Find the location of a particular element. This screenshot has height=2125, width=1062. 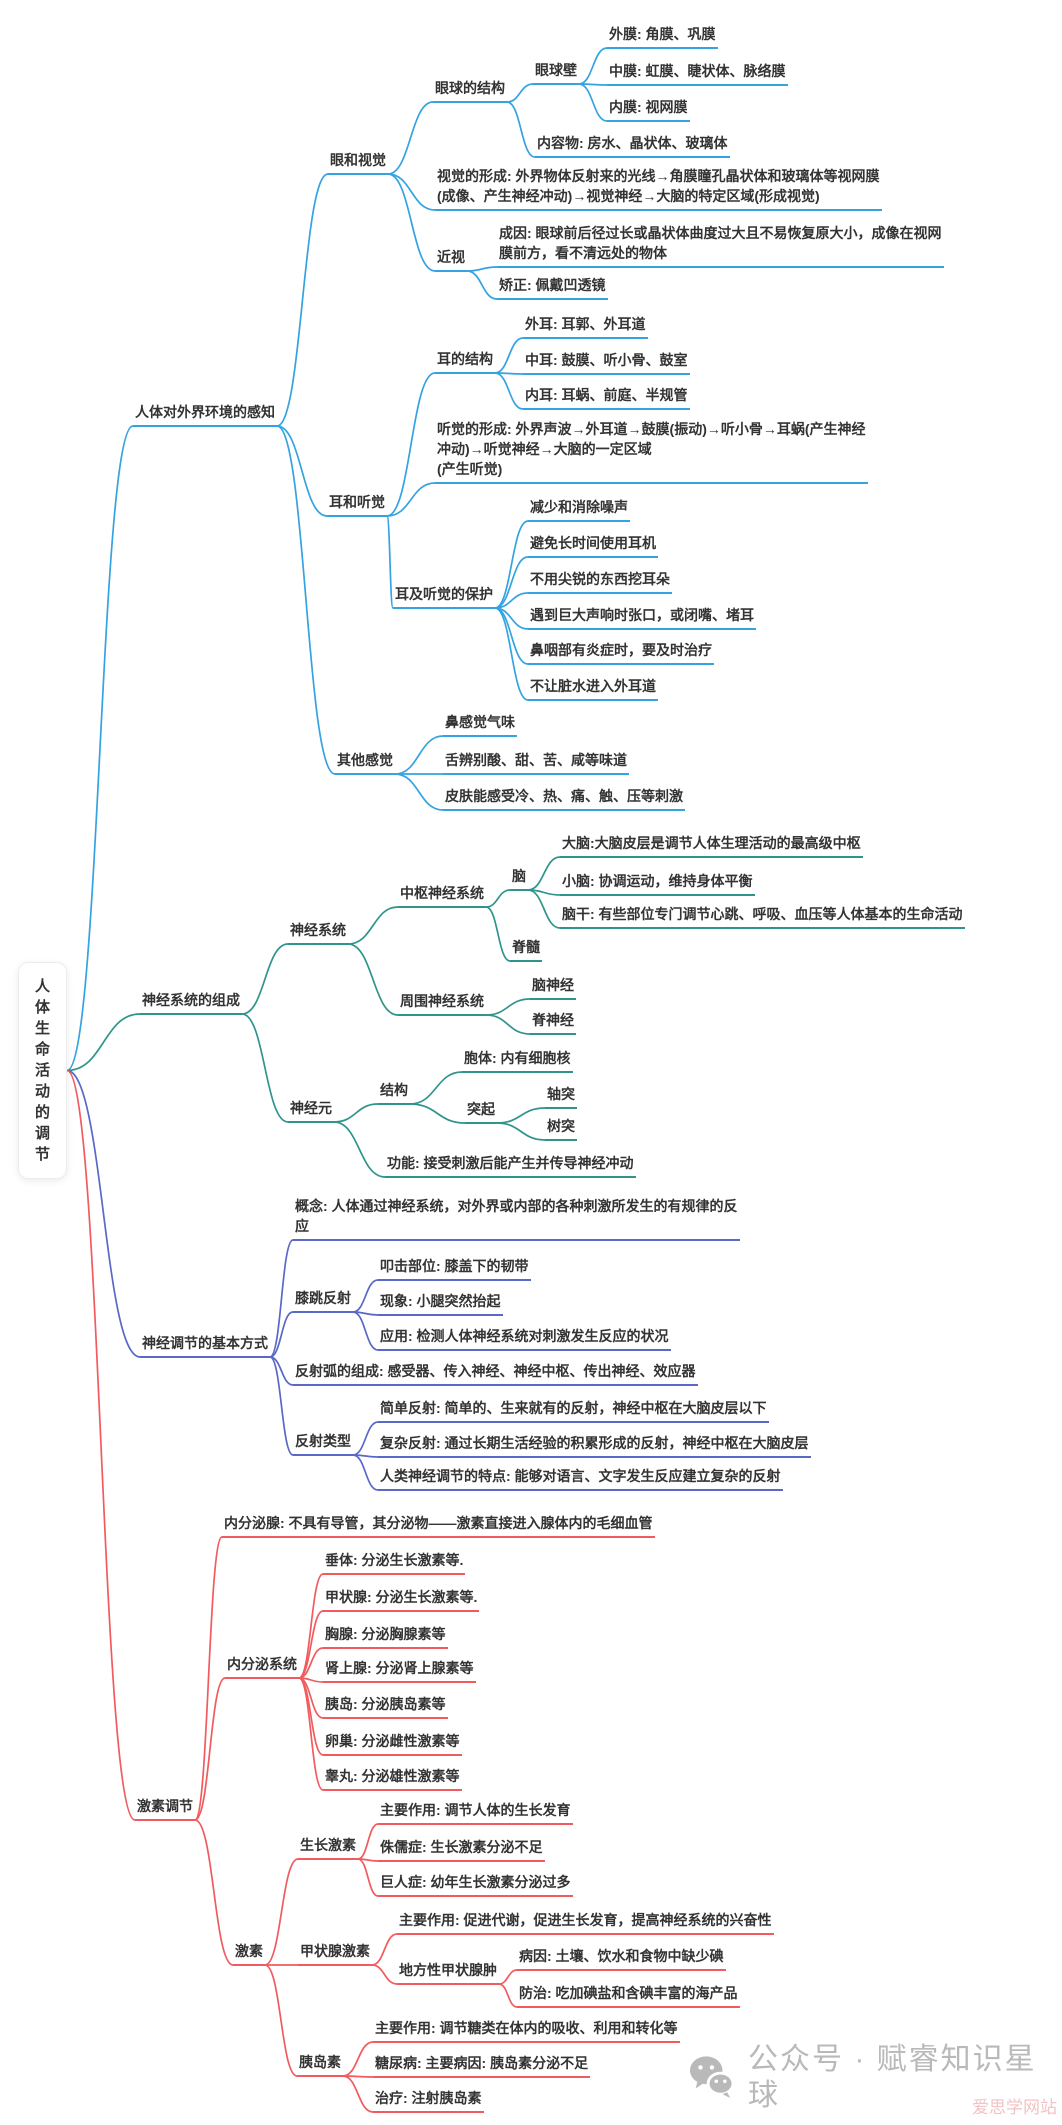

mindmap-node: 主要作用: 调节糖类在体内的吸收、利用和转化等 is located at coordinates (526, 2030).